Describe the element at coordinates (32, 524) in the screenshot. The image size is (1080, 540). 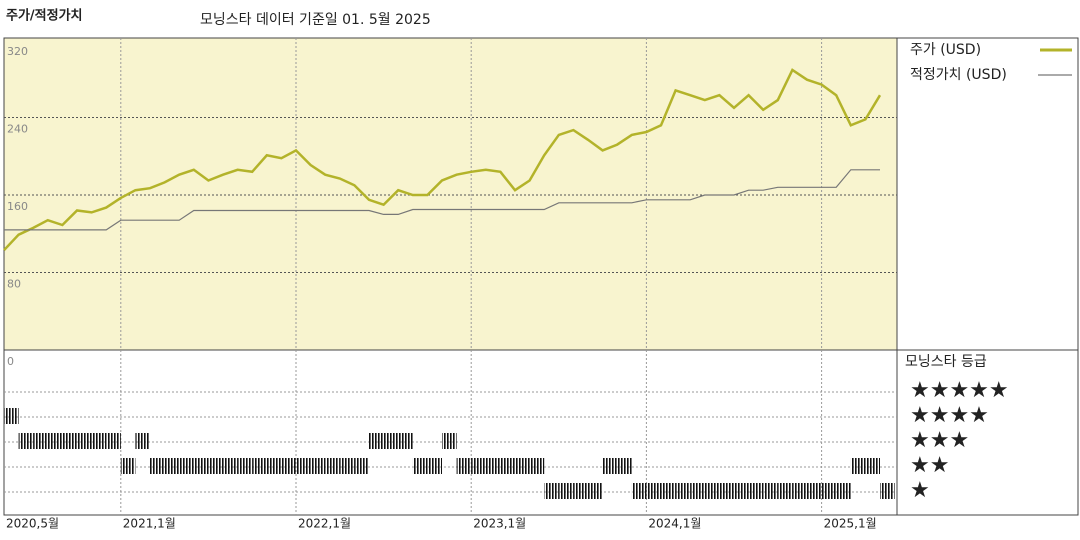
I see `x-tick-label: 2020,5월` at that location.